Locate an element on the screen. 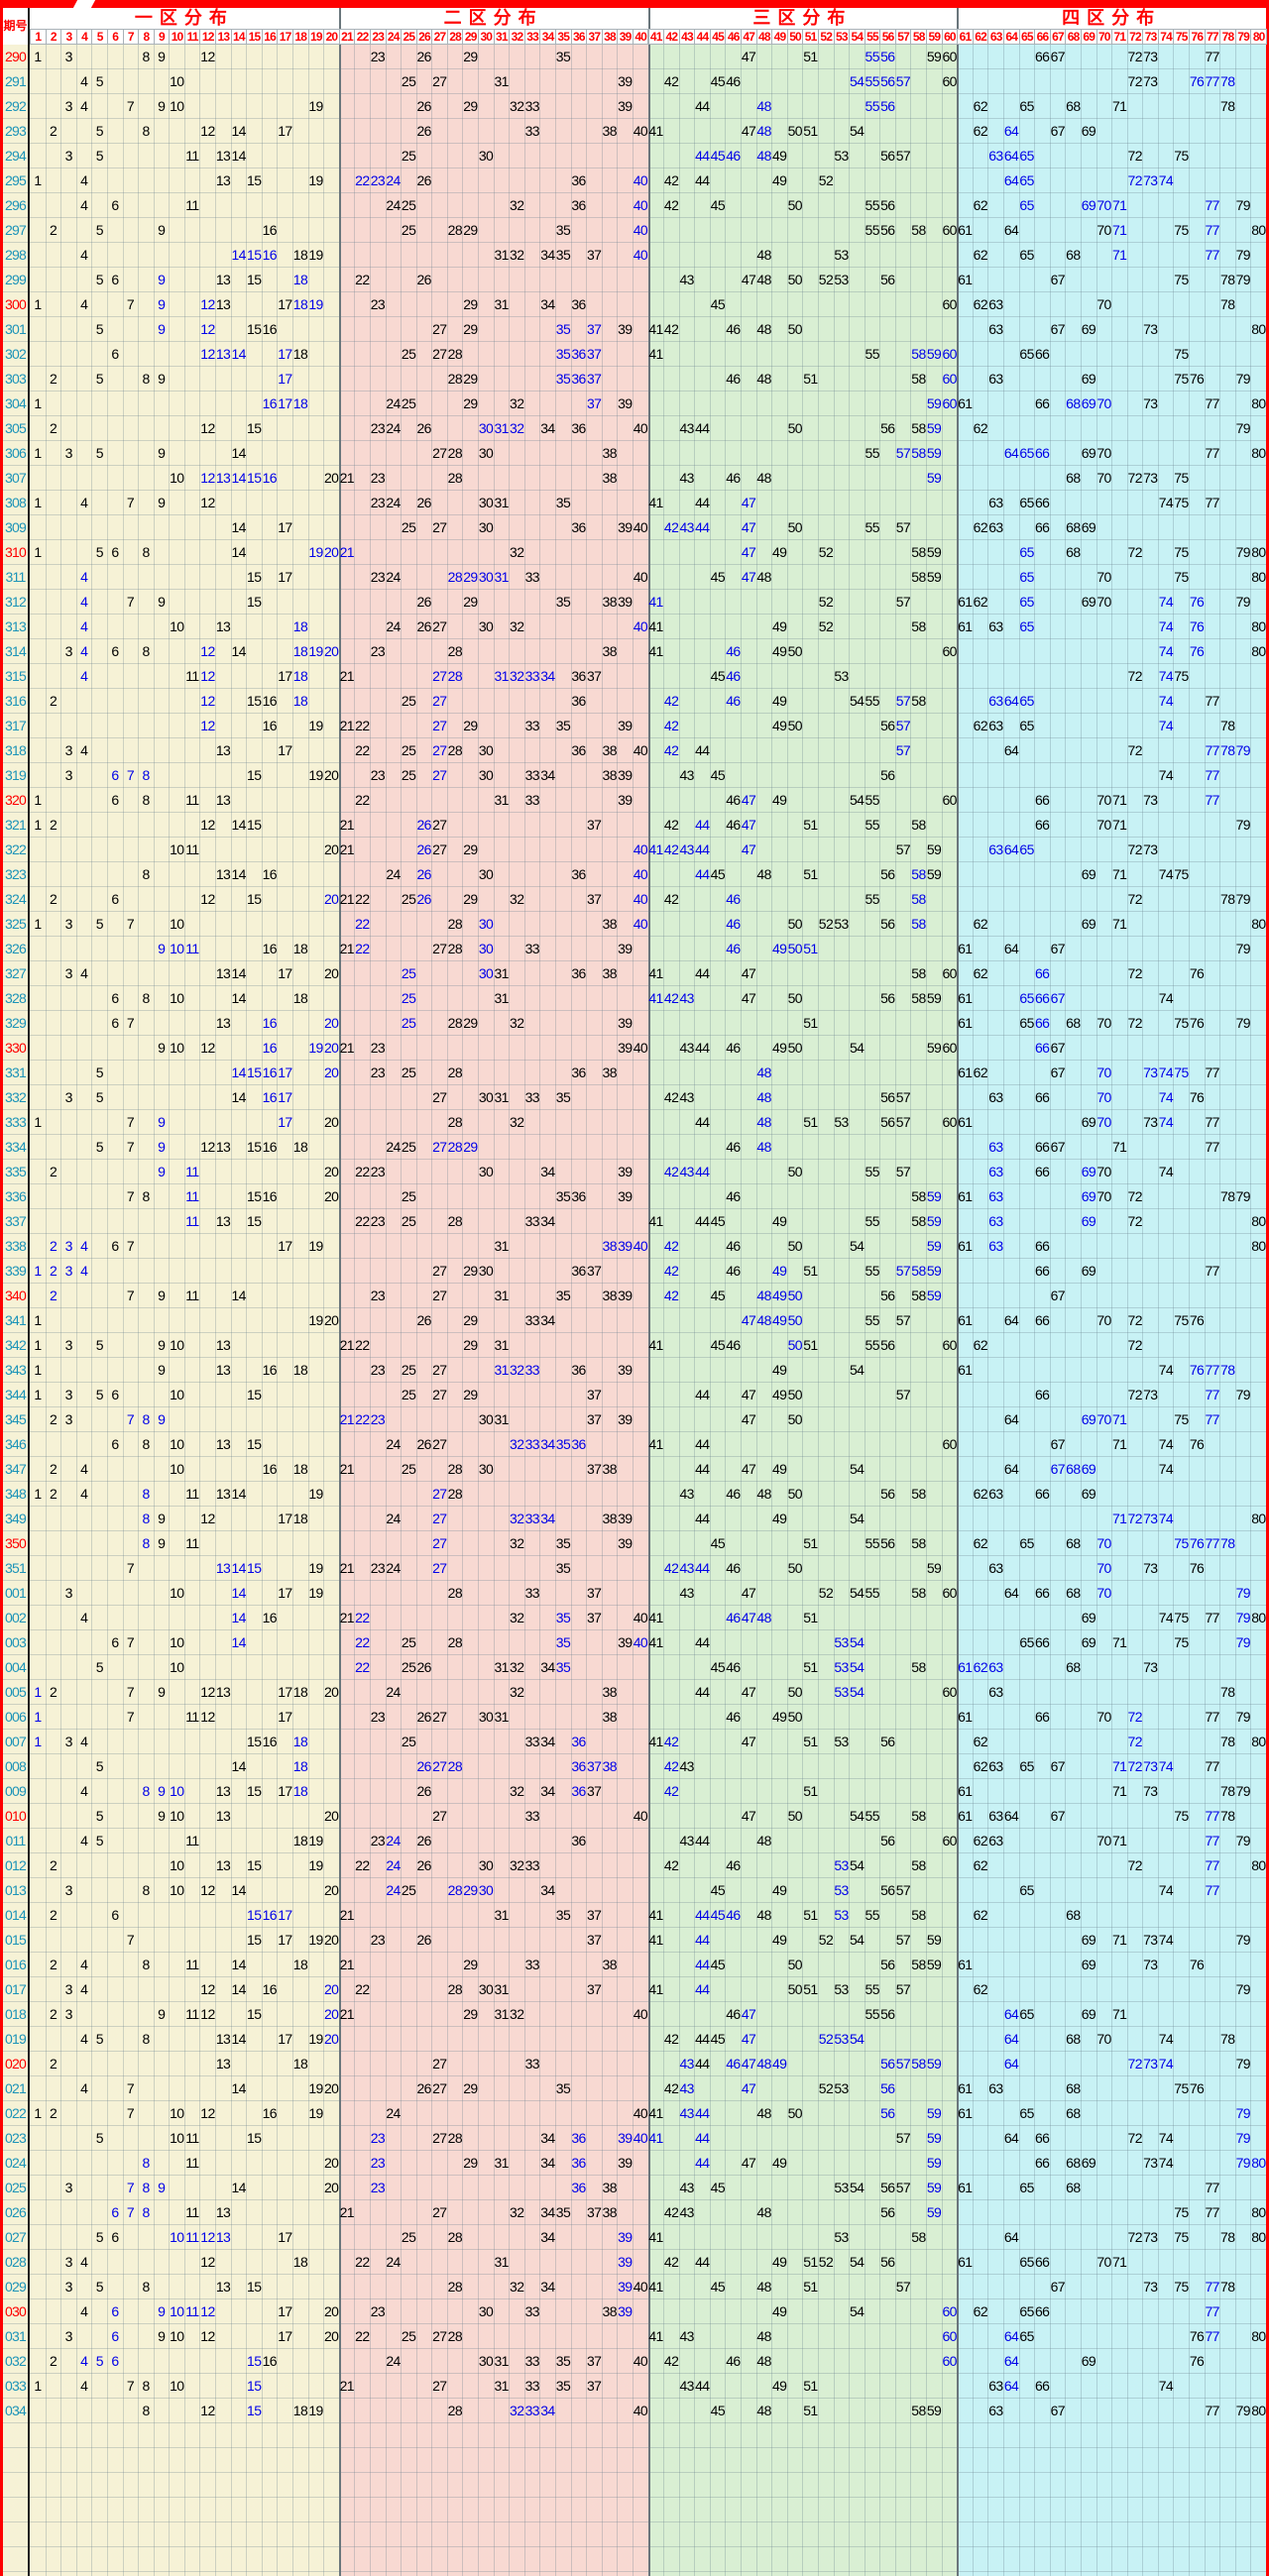  draw-number: 62 is located at coordinates (980, 1989).